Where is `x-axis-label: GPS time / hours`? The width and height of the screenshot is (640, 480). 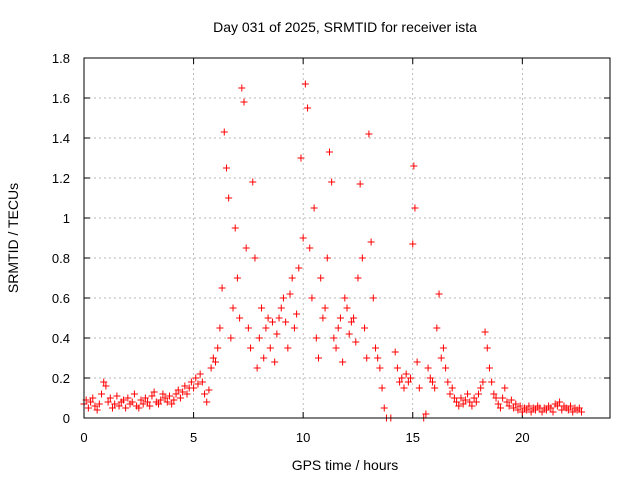
x-axis-label: GPS time / hours is located at coordinates (345, 465).